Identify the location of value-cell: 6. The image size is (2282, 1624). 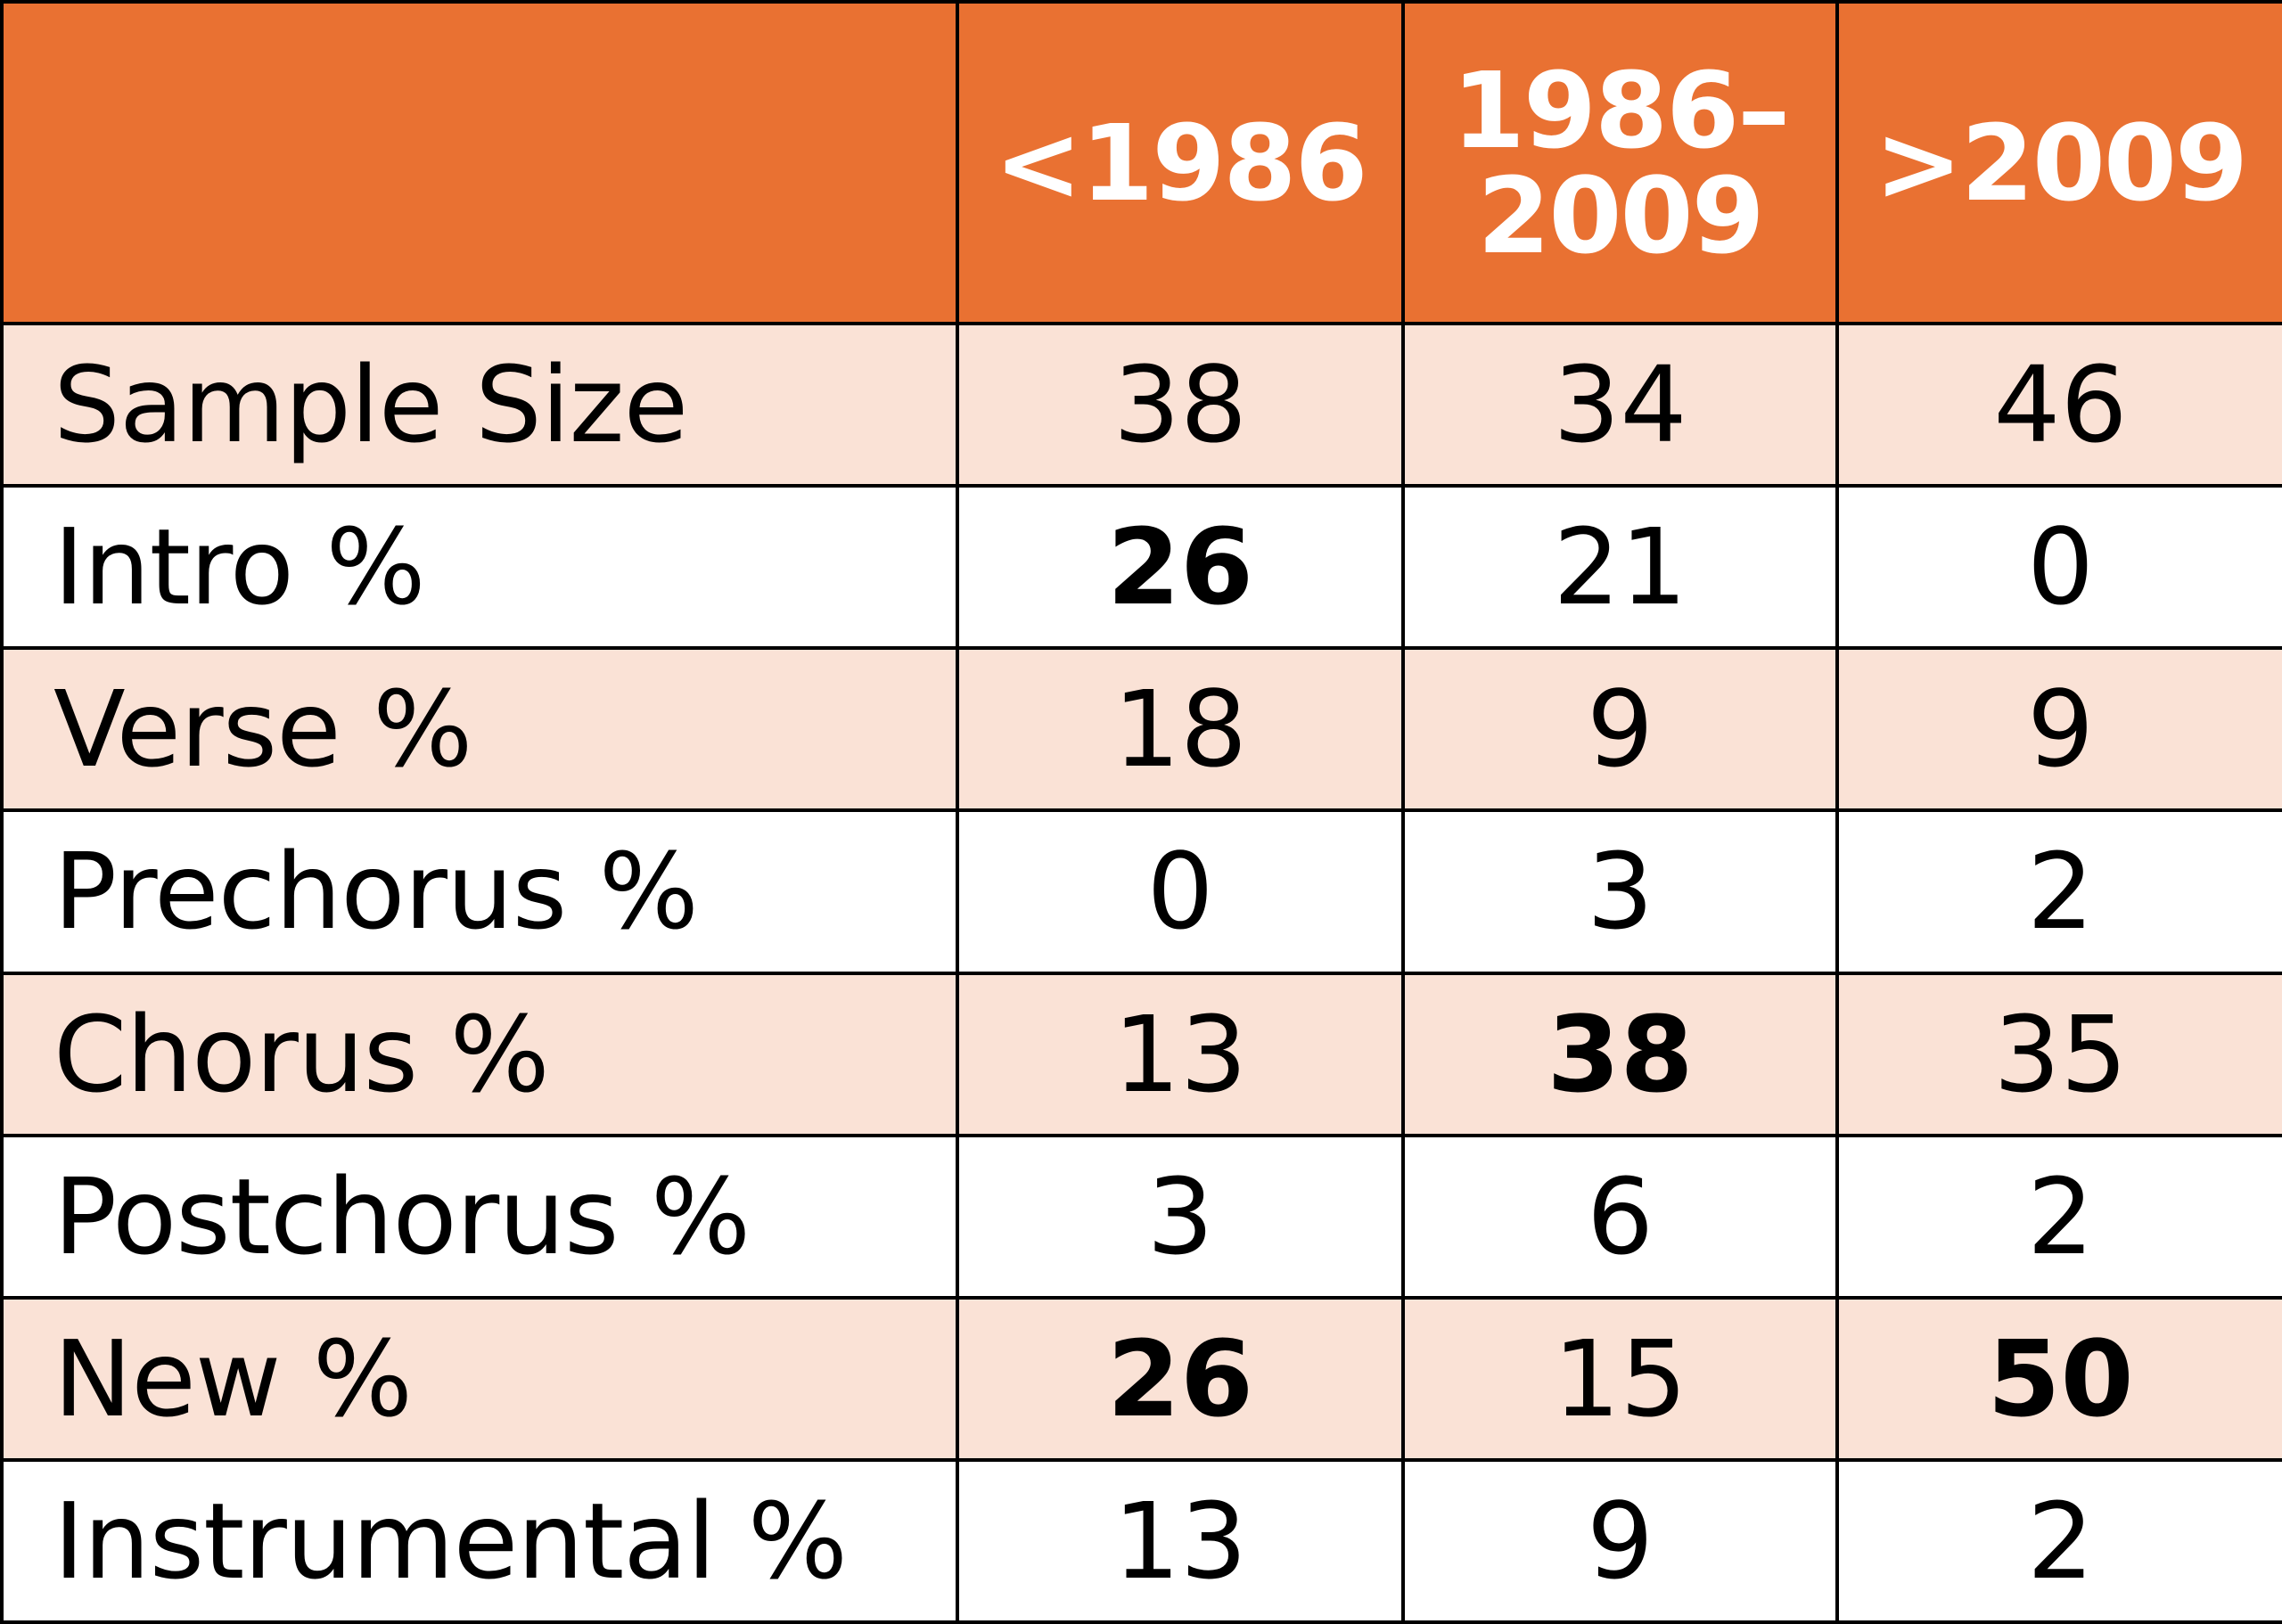
(1620, 1216).